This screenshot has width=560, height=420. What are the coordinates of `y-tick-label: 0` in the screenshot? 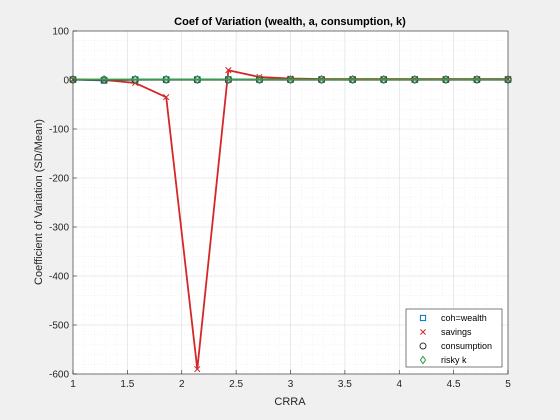 It's located at (66, 81).